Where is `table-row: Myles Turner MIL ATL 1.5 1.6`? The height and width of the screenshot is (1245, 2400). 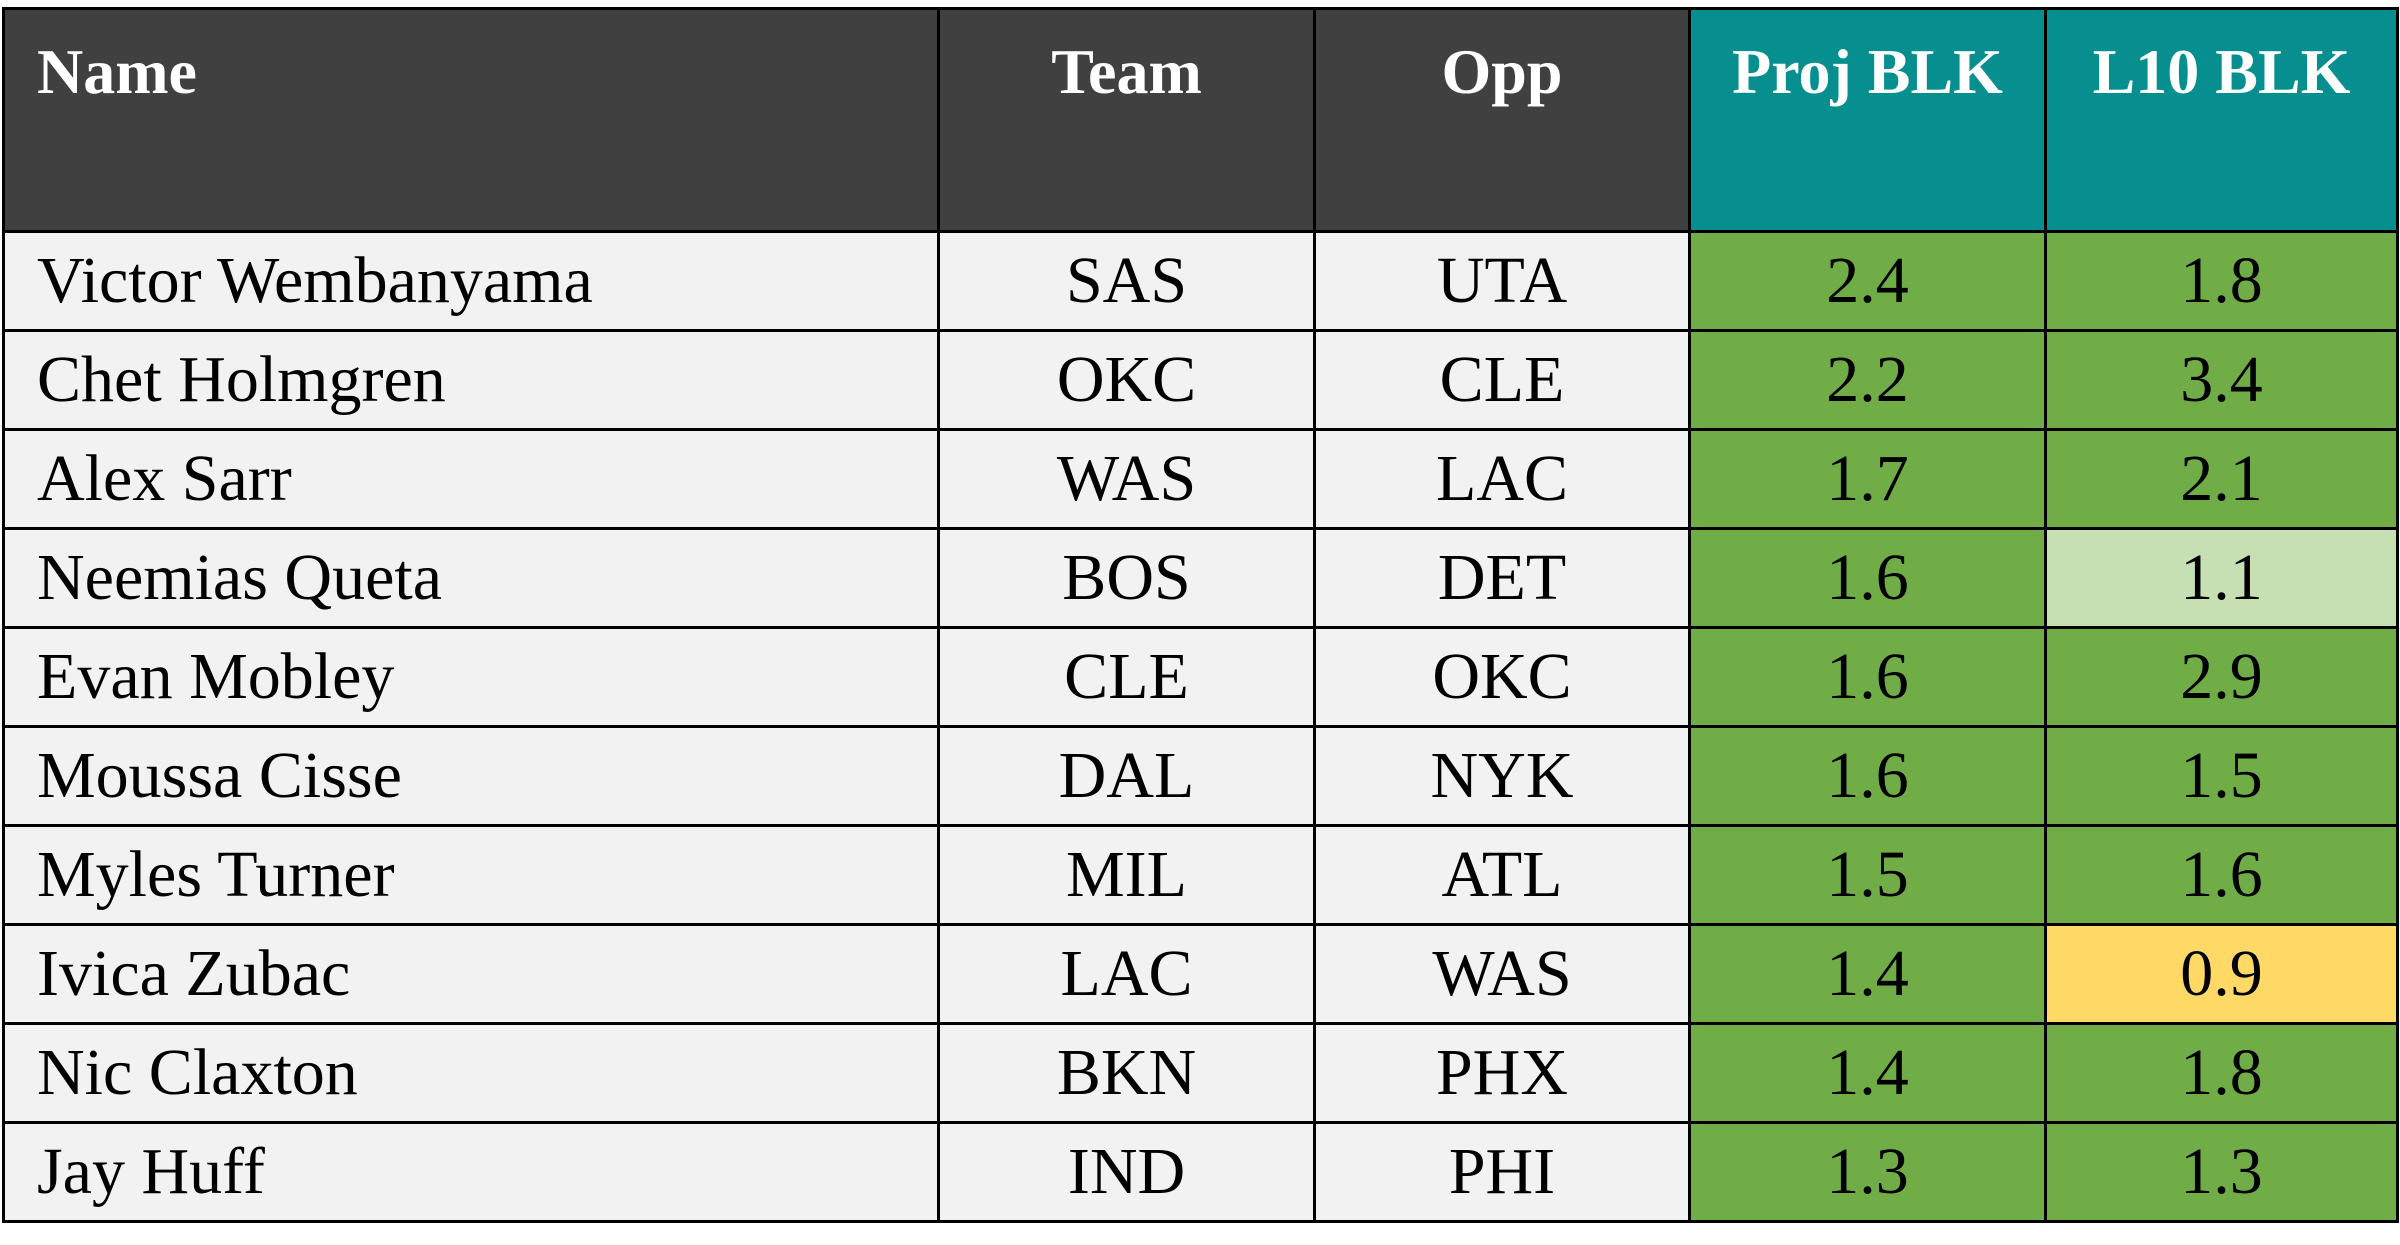
table-row: Myles Turner MIL ATL 1.5 1.6 is located at coordinates (1200, 875).